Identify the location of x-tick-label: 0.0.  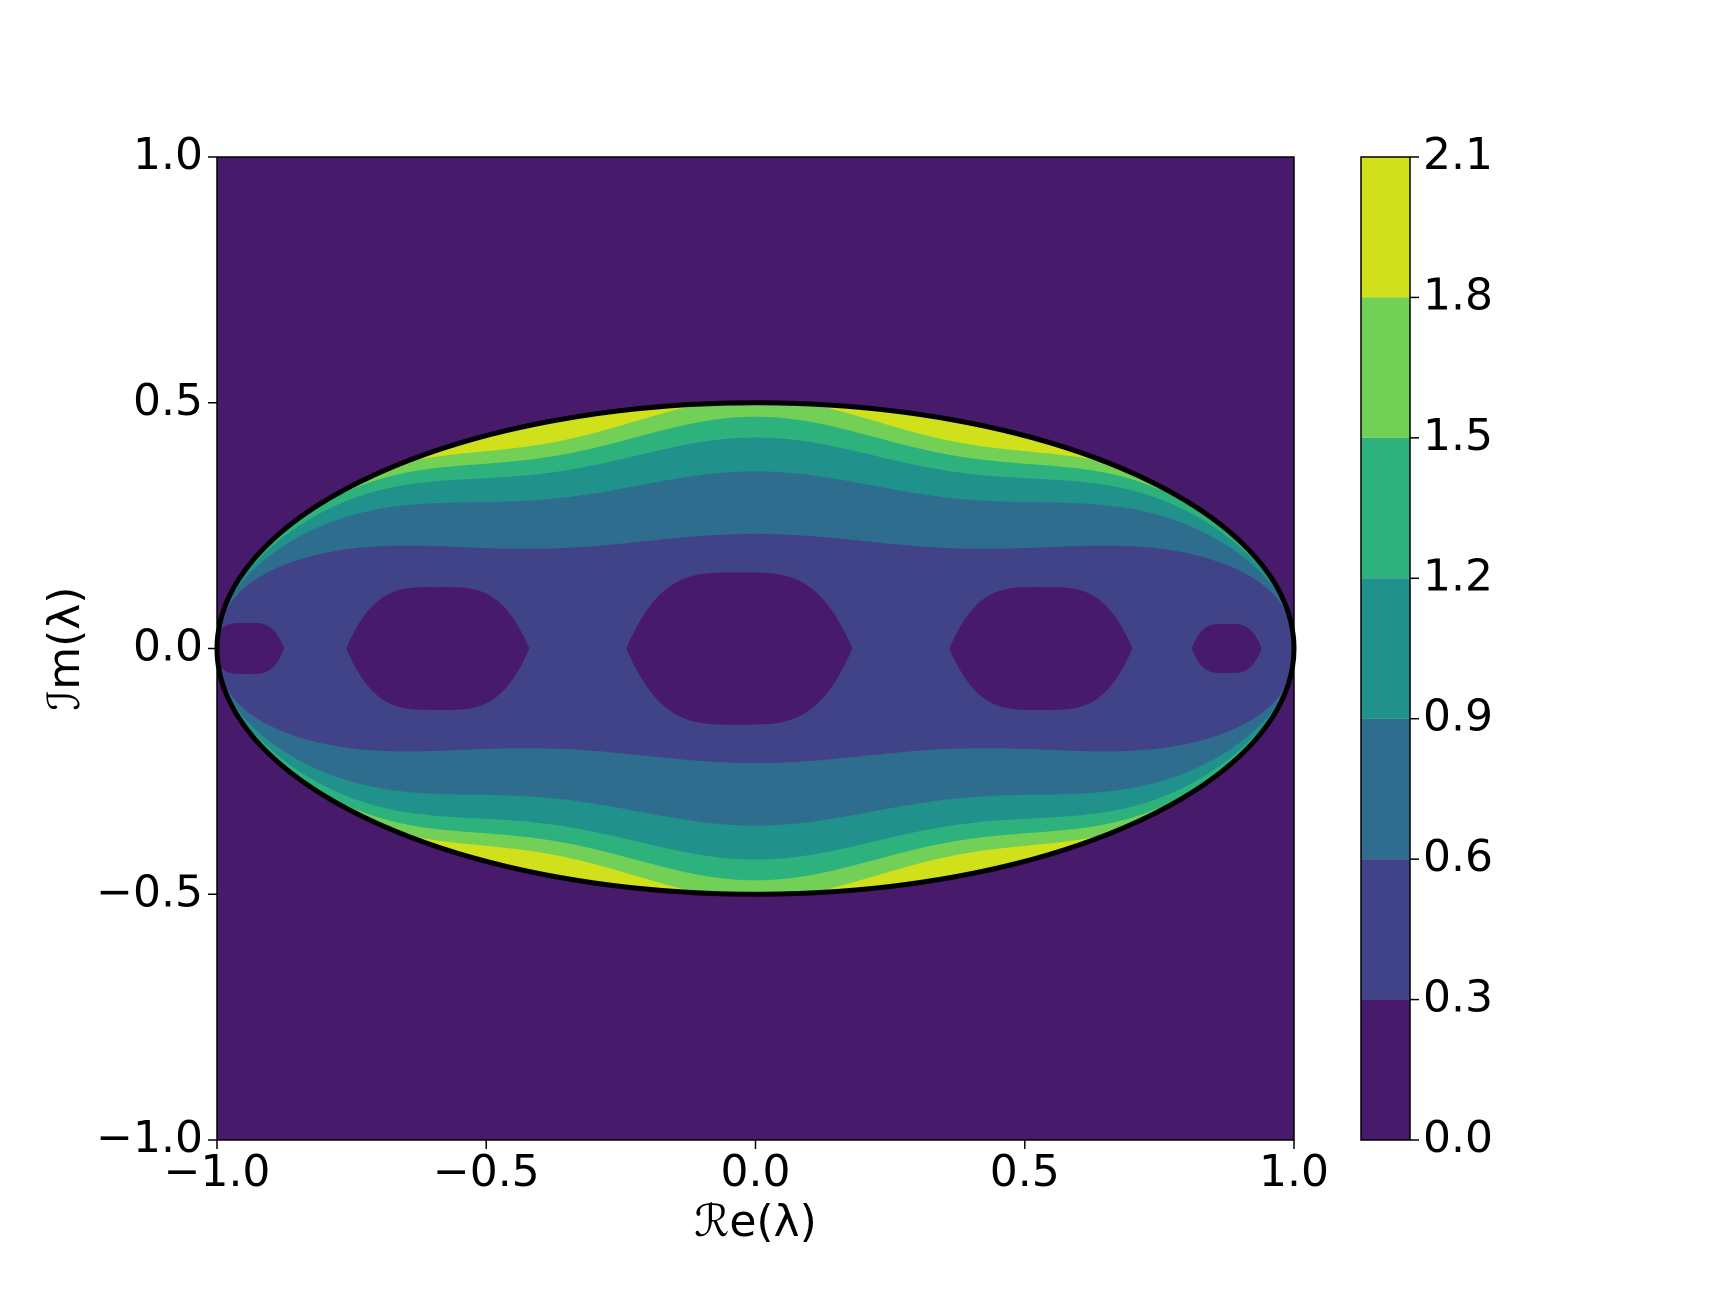
(756, 1171).